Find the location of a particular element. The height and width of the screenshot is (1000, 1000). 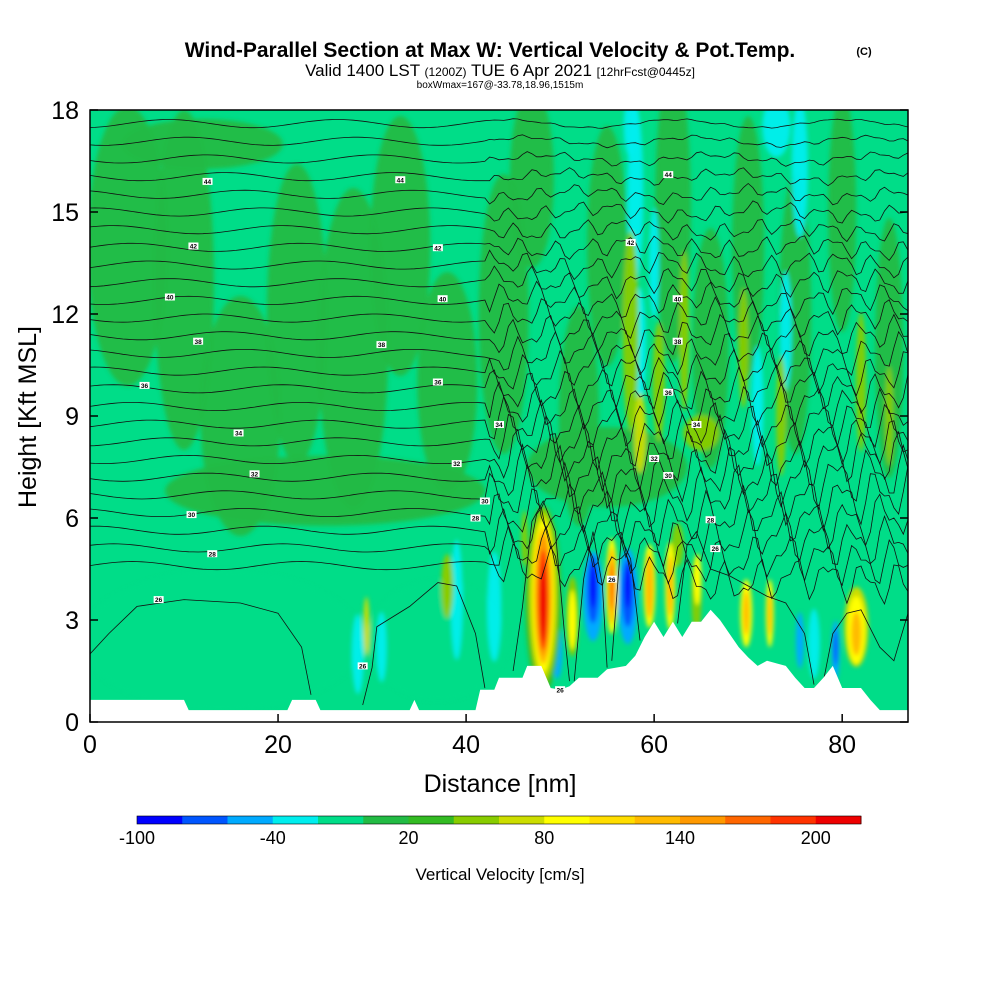

x-axis: 0 20 40 60 80 is located at coordinates (469, 736).